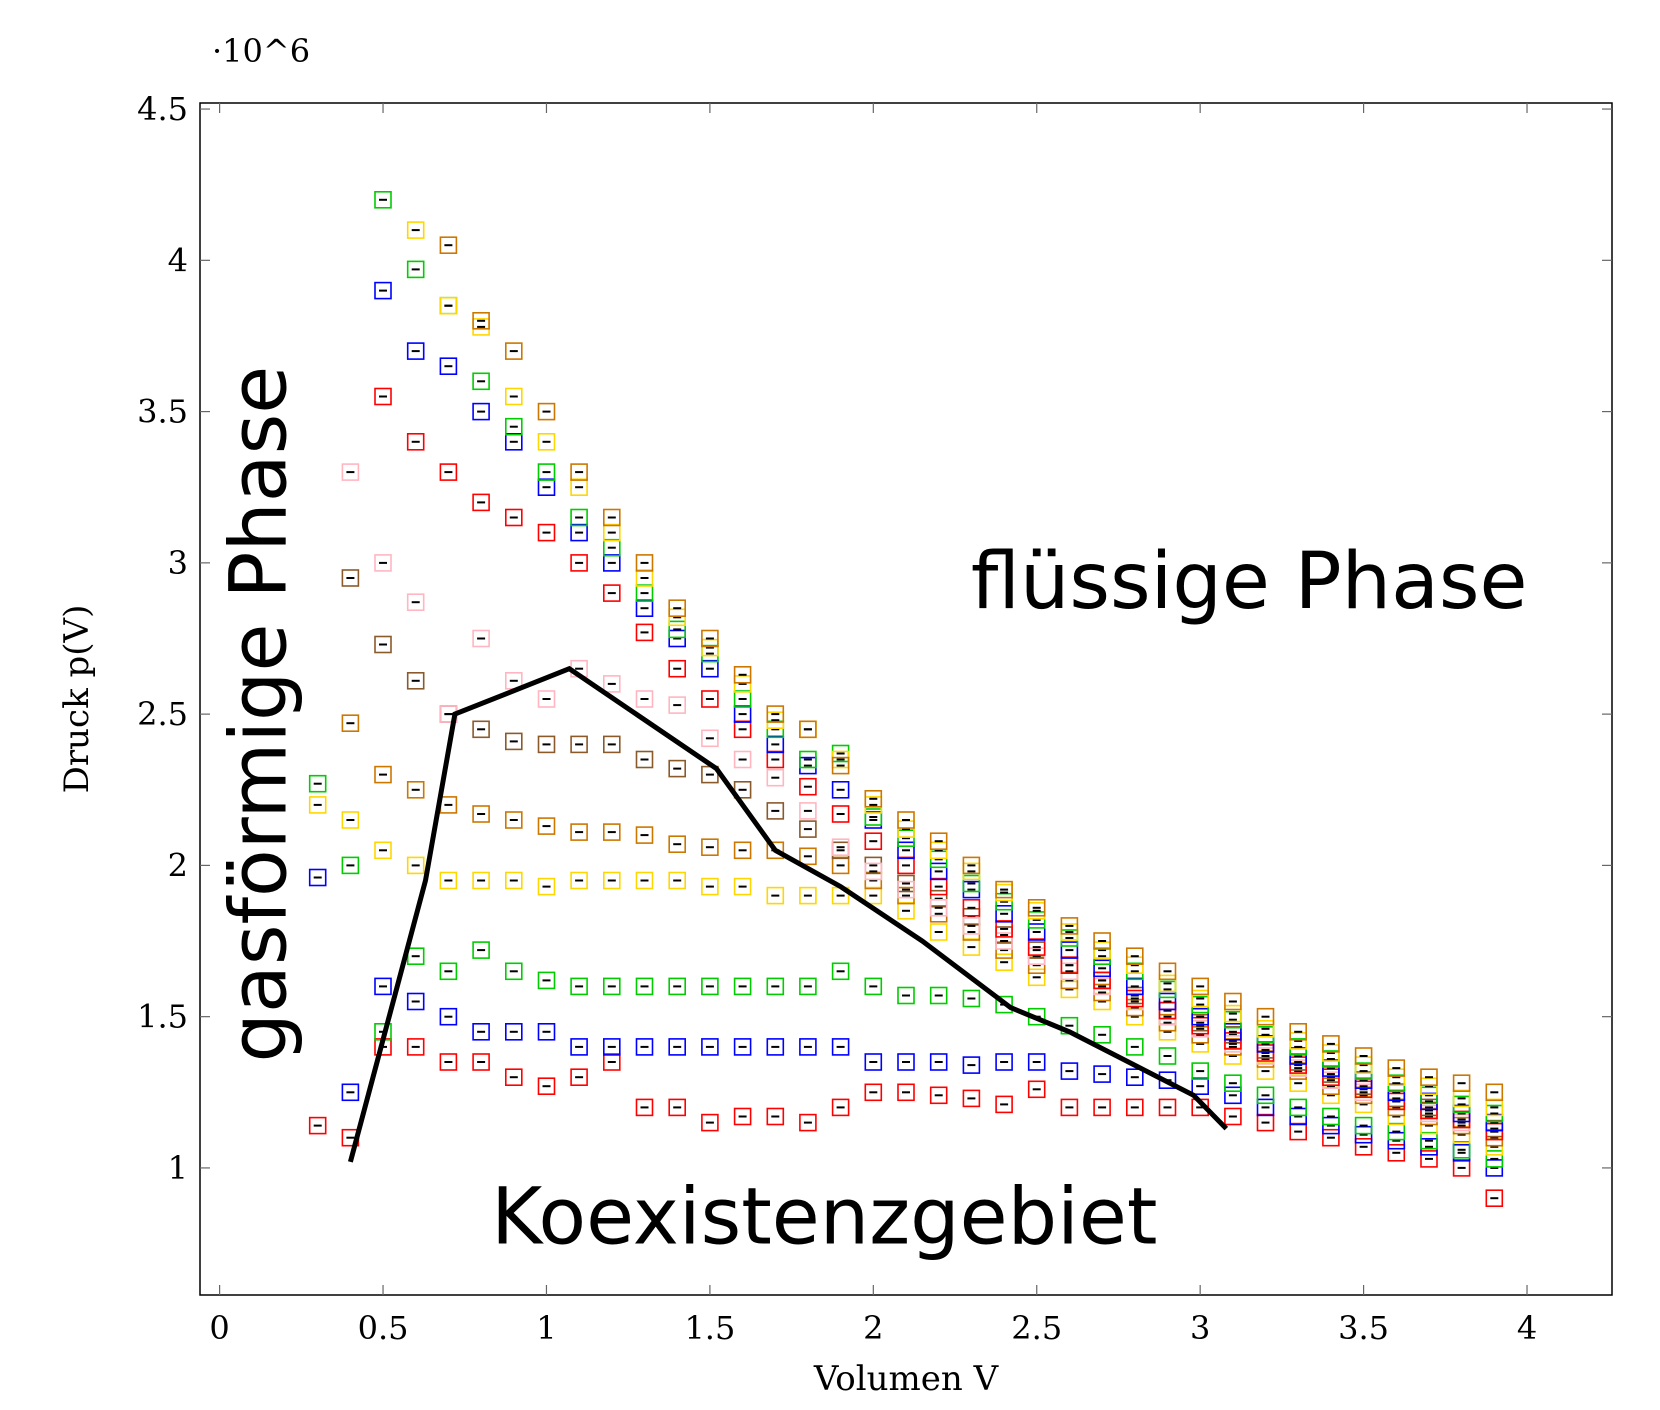 This screenshot has height=1410, width=1660. What do you see at coordinates (546, 1328) in the screenshot?
I see `x-tick-label: 1` at bounding box center [546, 1328].